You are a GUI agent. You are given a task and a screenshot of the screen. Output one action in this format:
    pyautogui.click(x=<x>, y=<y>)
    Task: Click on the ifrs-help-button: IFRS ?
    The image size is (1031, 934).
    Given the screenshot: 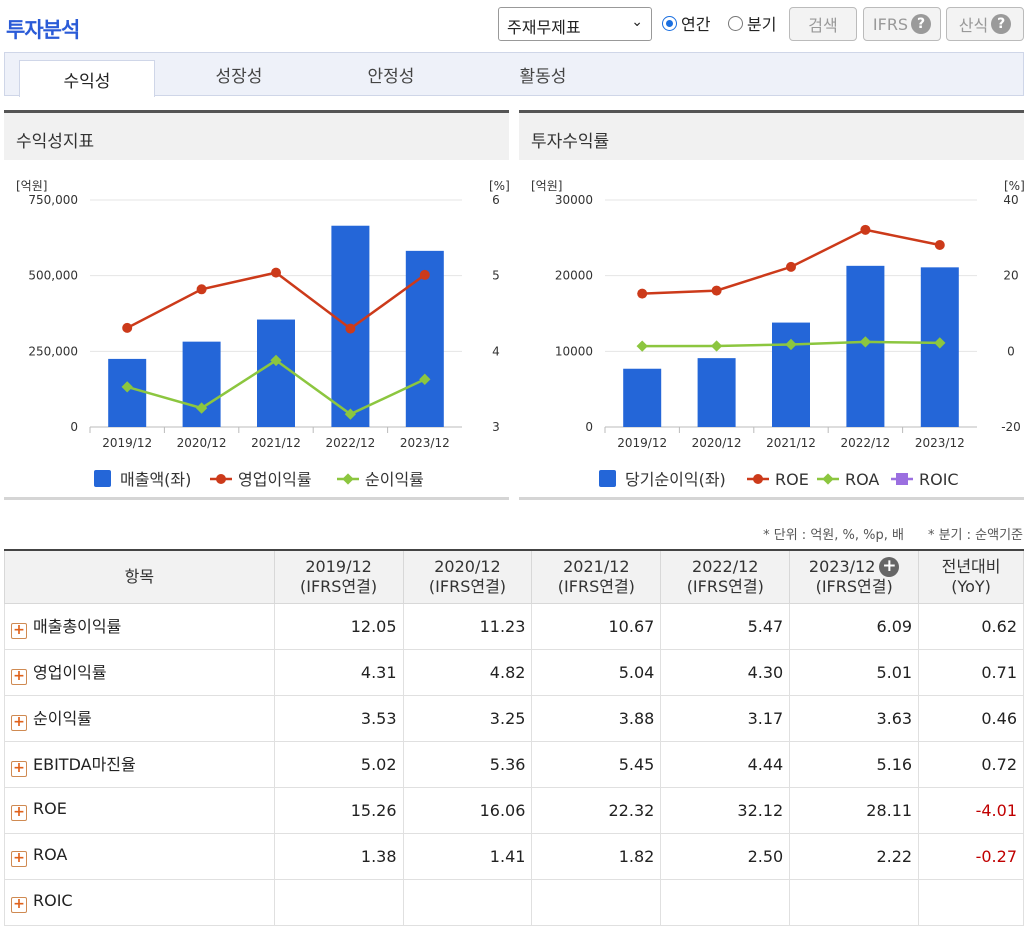 What is the action you would take?
    pyautogui.click(x=902, y=24)
    